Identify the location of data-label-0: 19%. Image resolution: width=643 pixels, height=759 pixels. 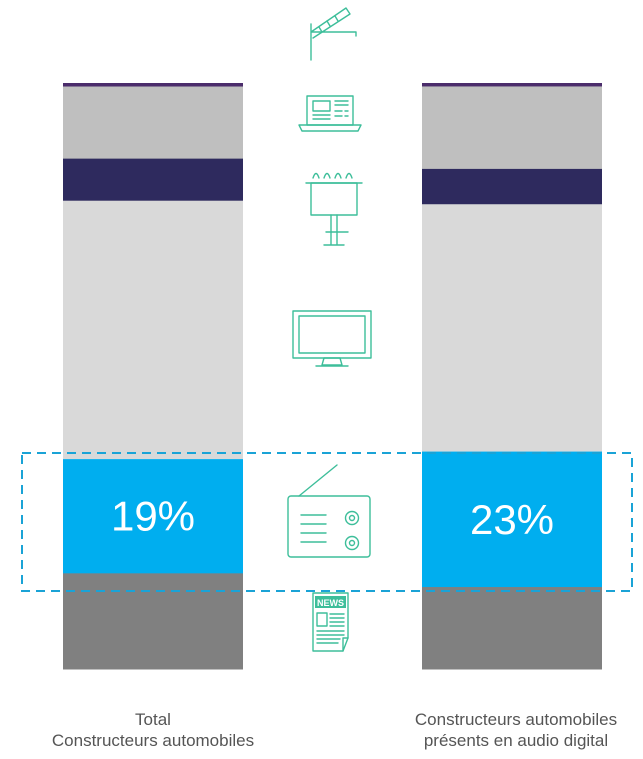
(153, 516).